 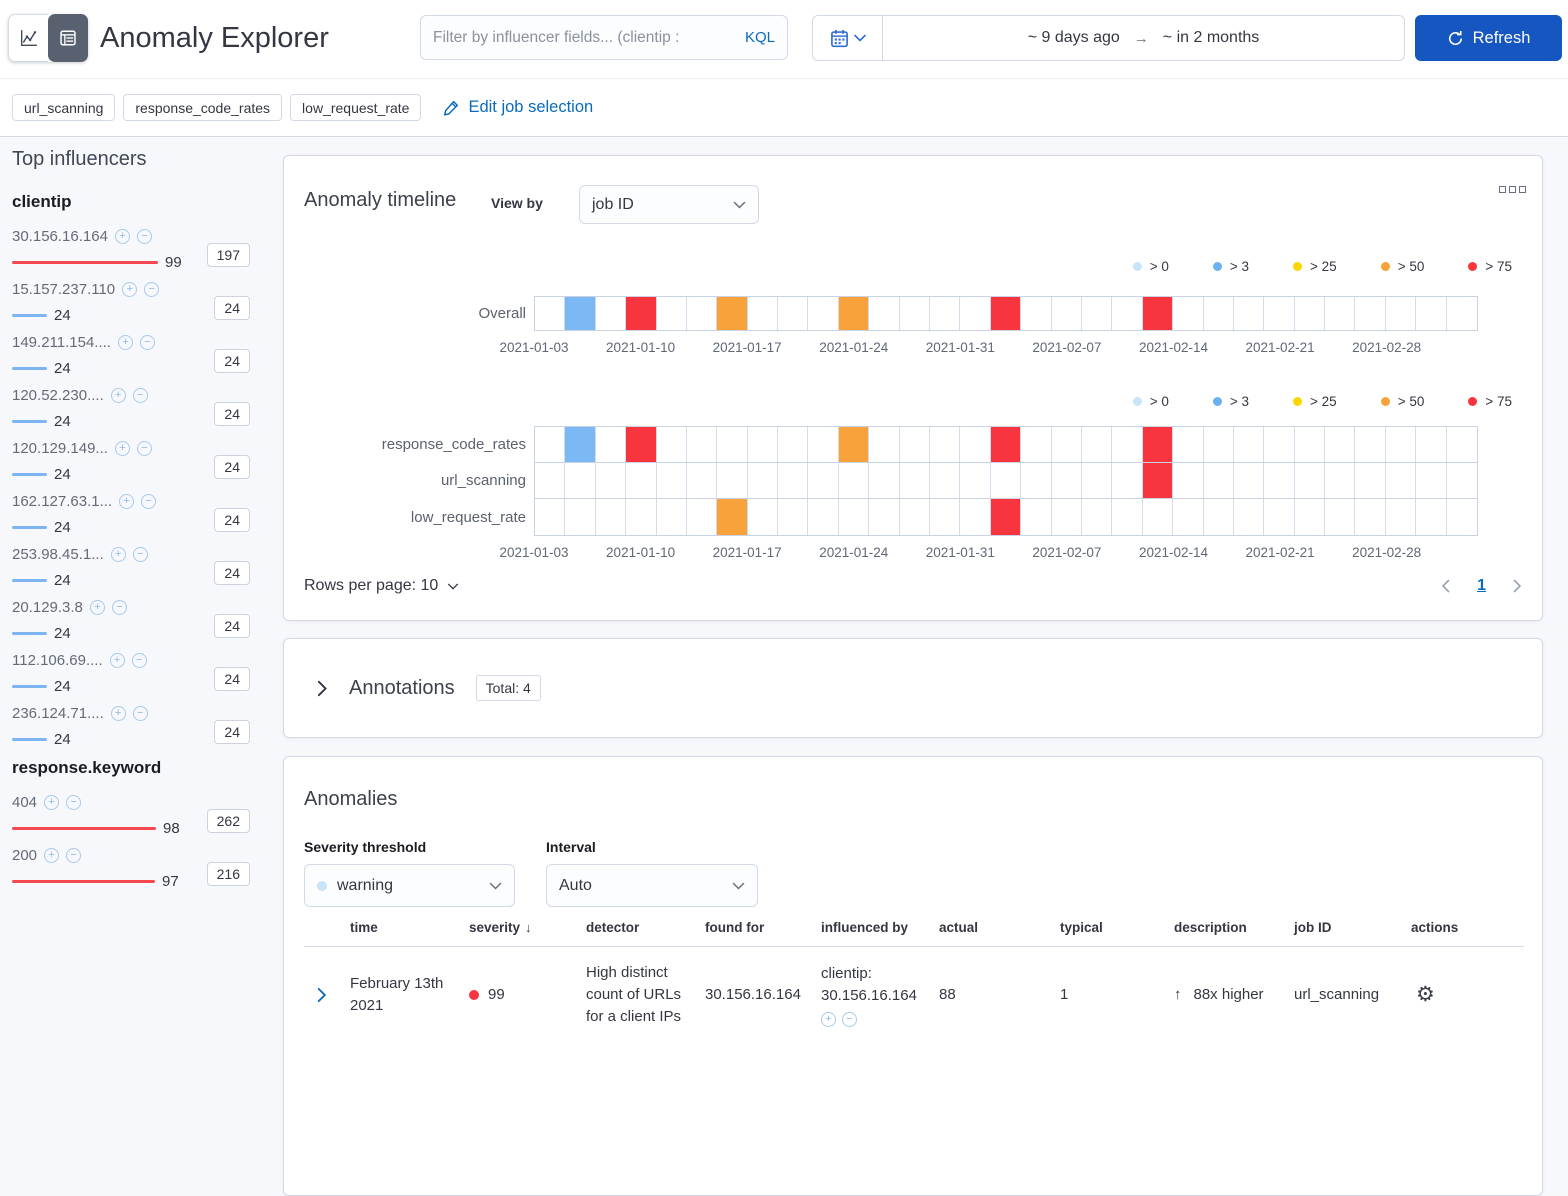 What do you see at coordinates (203, 107) in the screenshot?
I see `job-badge: response_code_rates` at bounding box center [203, 107].